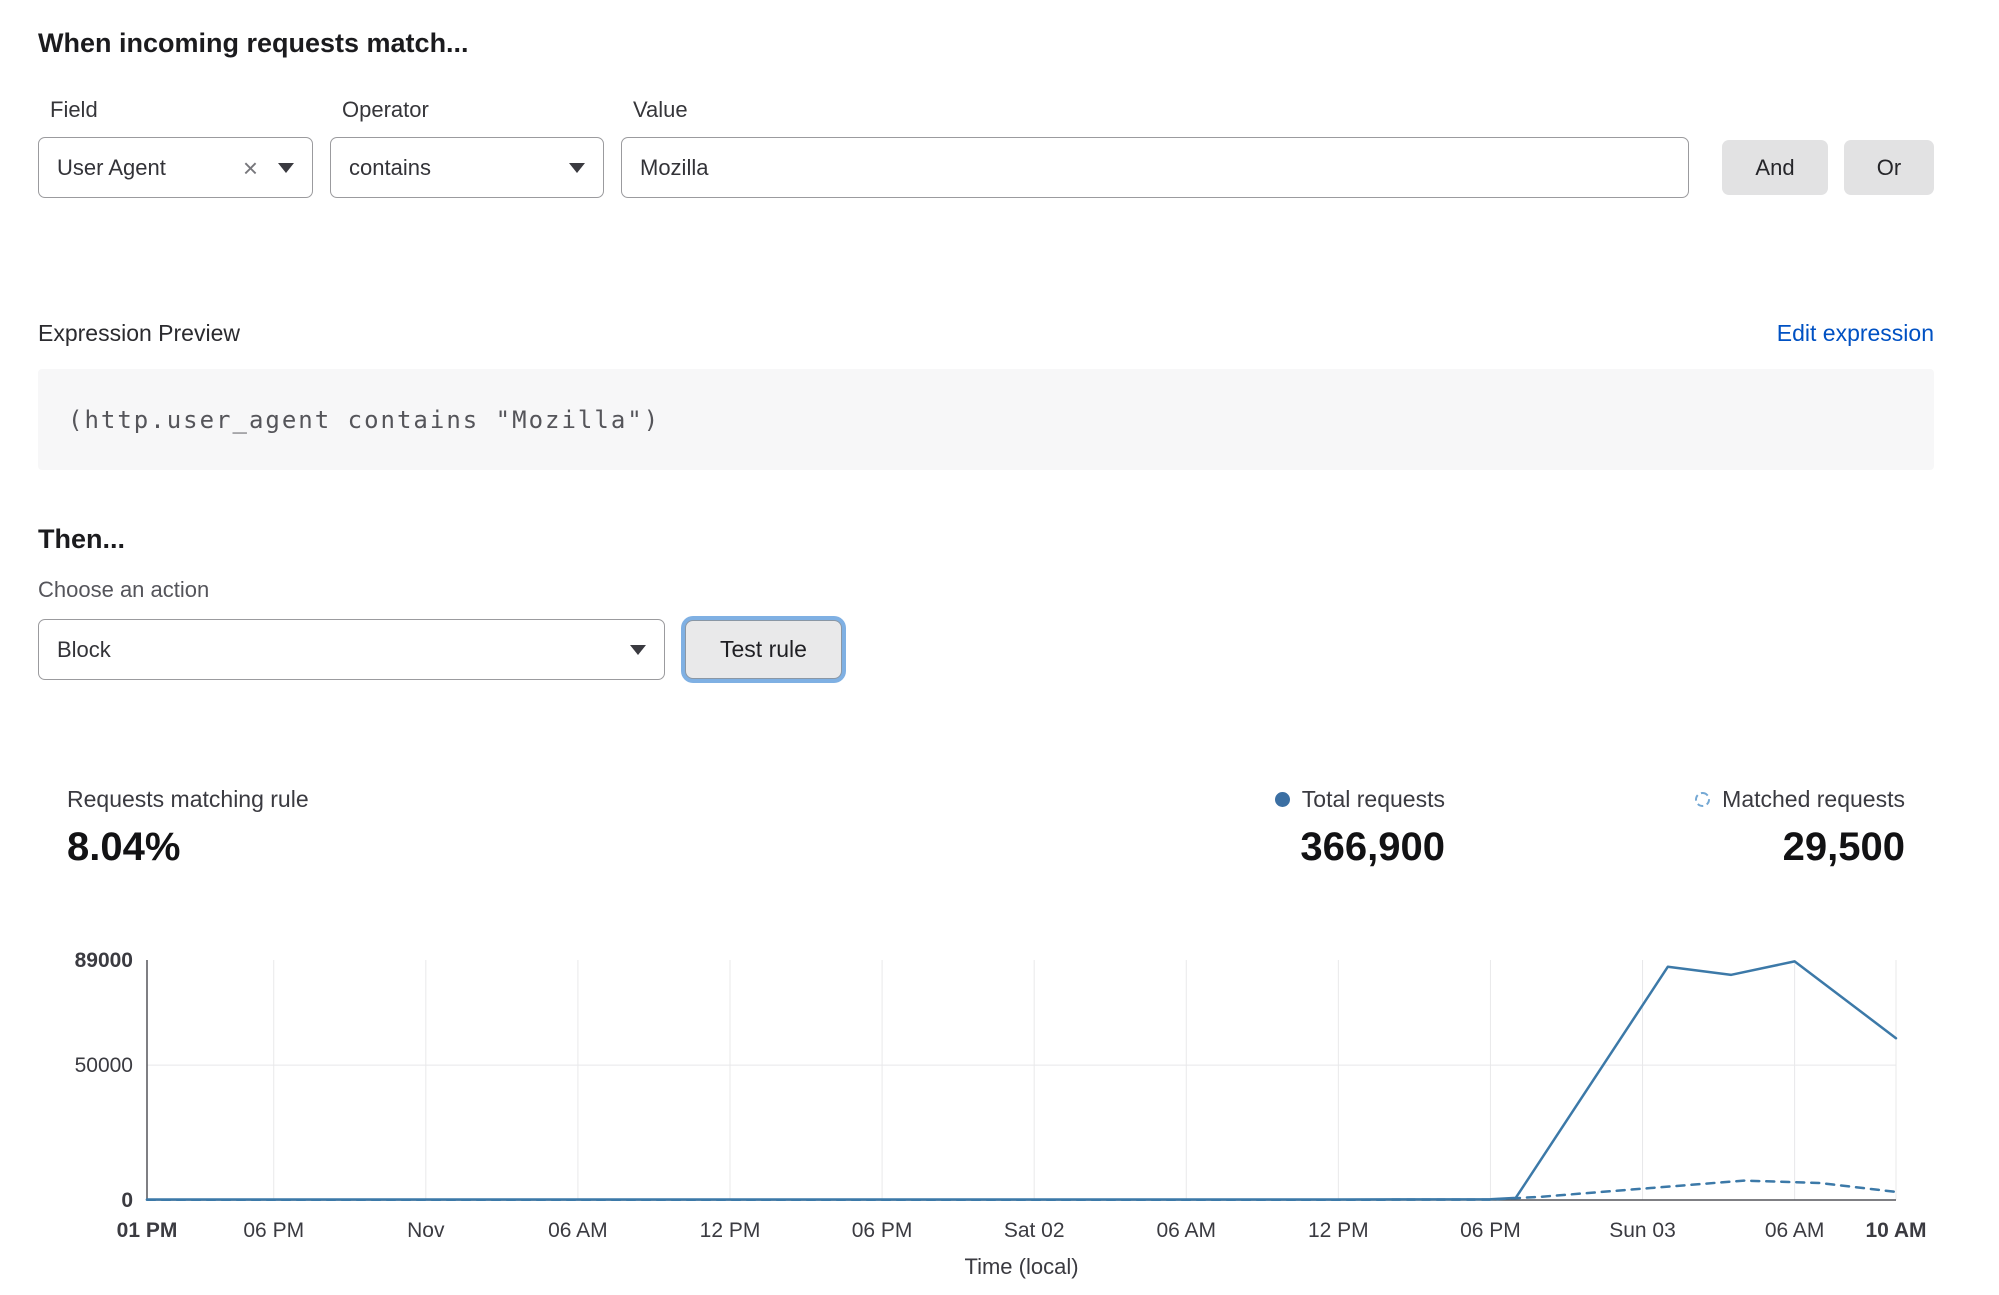 The height and width of the screenshot is (1295, 1999). I want to click on or-button: Or, so click(1889, 167).